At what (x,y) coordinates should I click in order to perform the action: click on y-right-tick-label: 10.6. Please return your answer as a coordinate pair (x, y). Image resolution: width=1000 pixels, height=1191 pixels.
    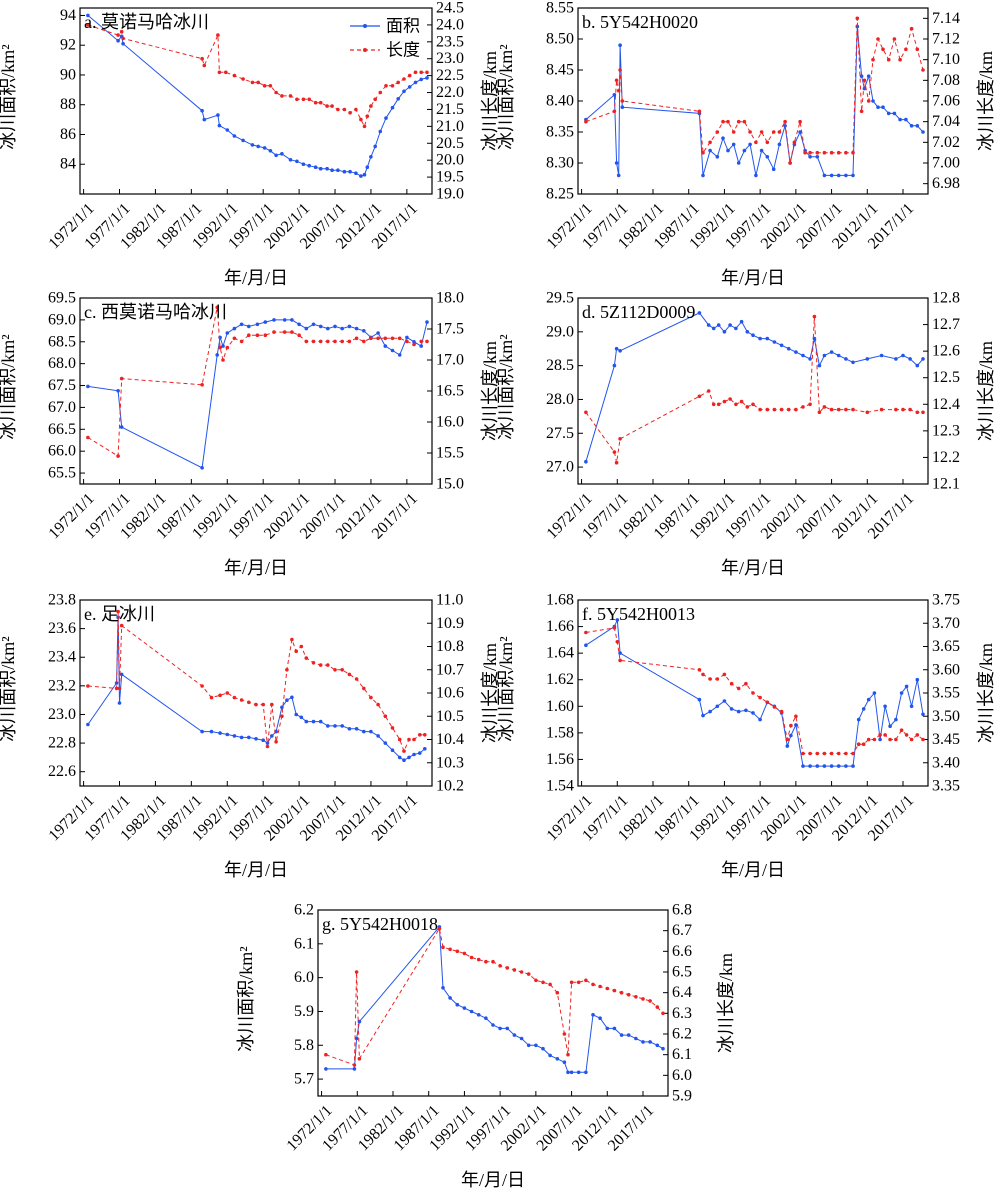
    Looking at the image, I should click on (450, 693).